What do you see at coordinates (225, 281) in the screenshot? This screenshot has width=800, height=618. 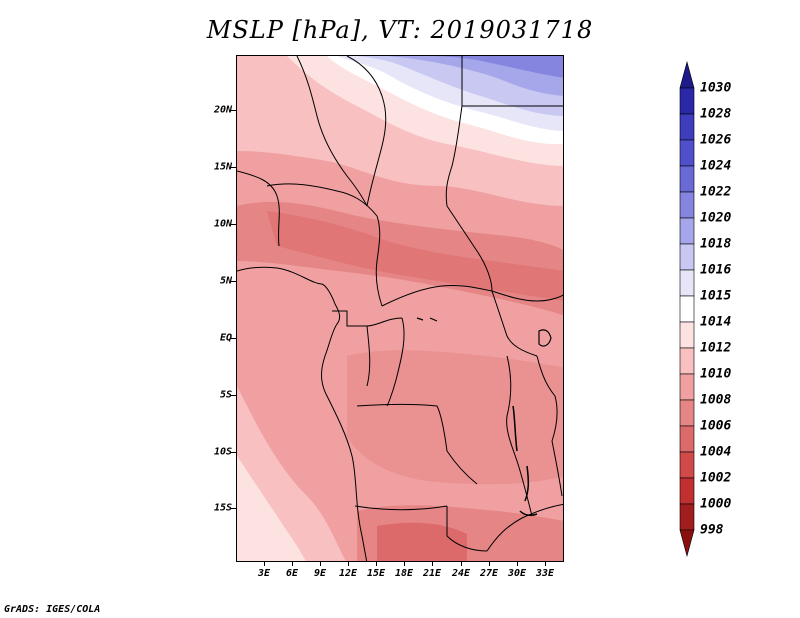 I see `lat-label-5n: 5N` at bounding box center [225, 281].